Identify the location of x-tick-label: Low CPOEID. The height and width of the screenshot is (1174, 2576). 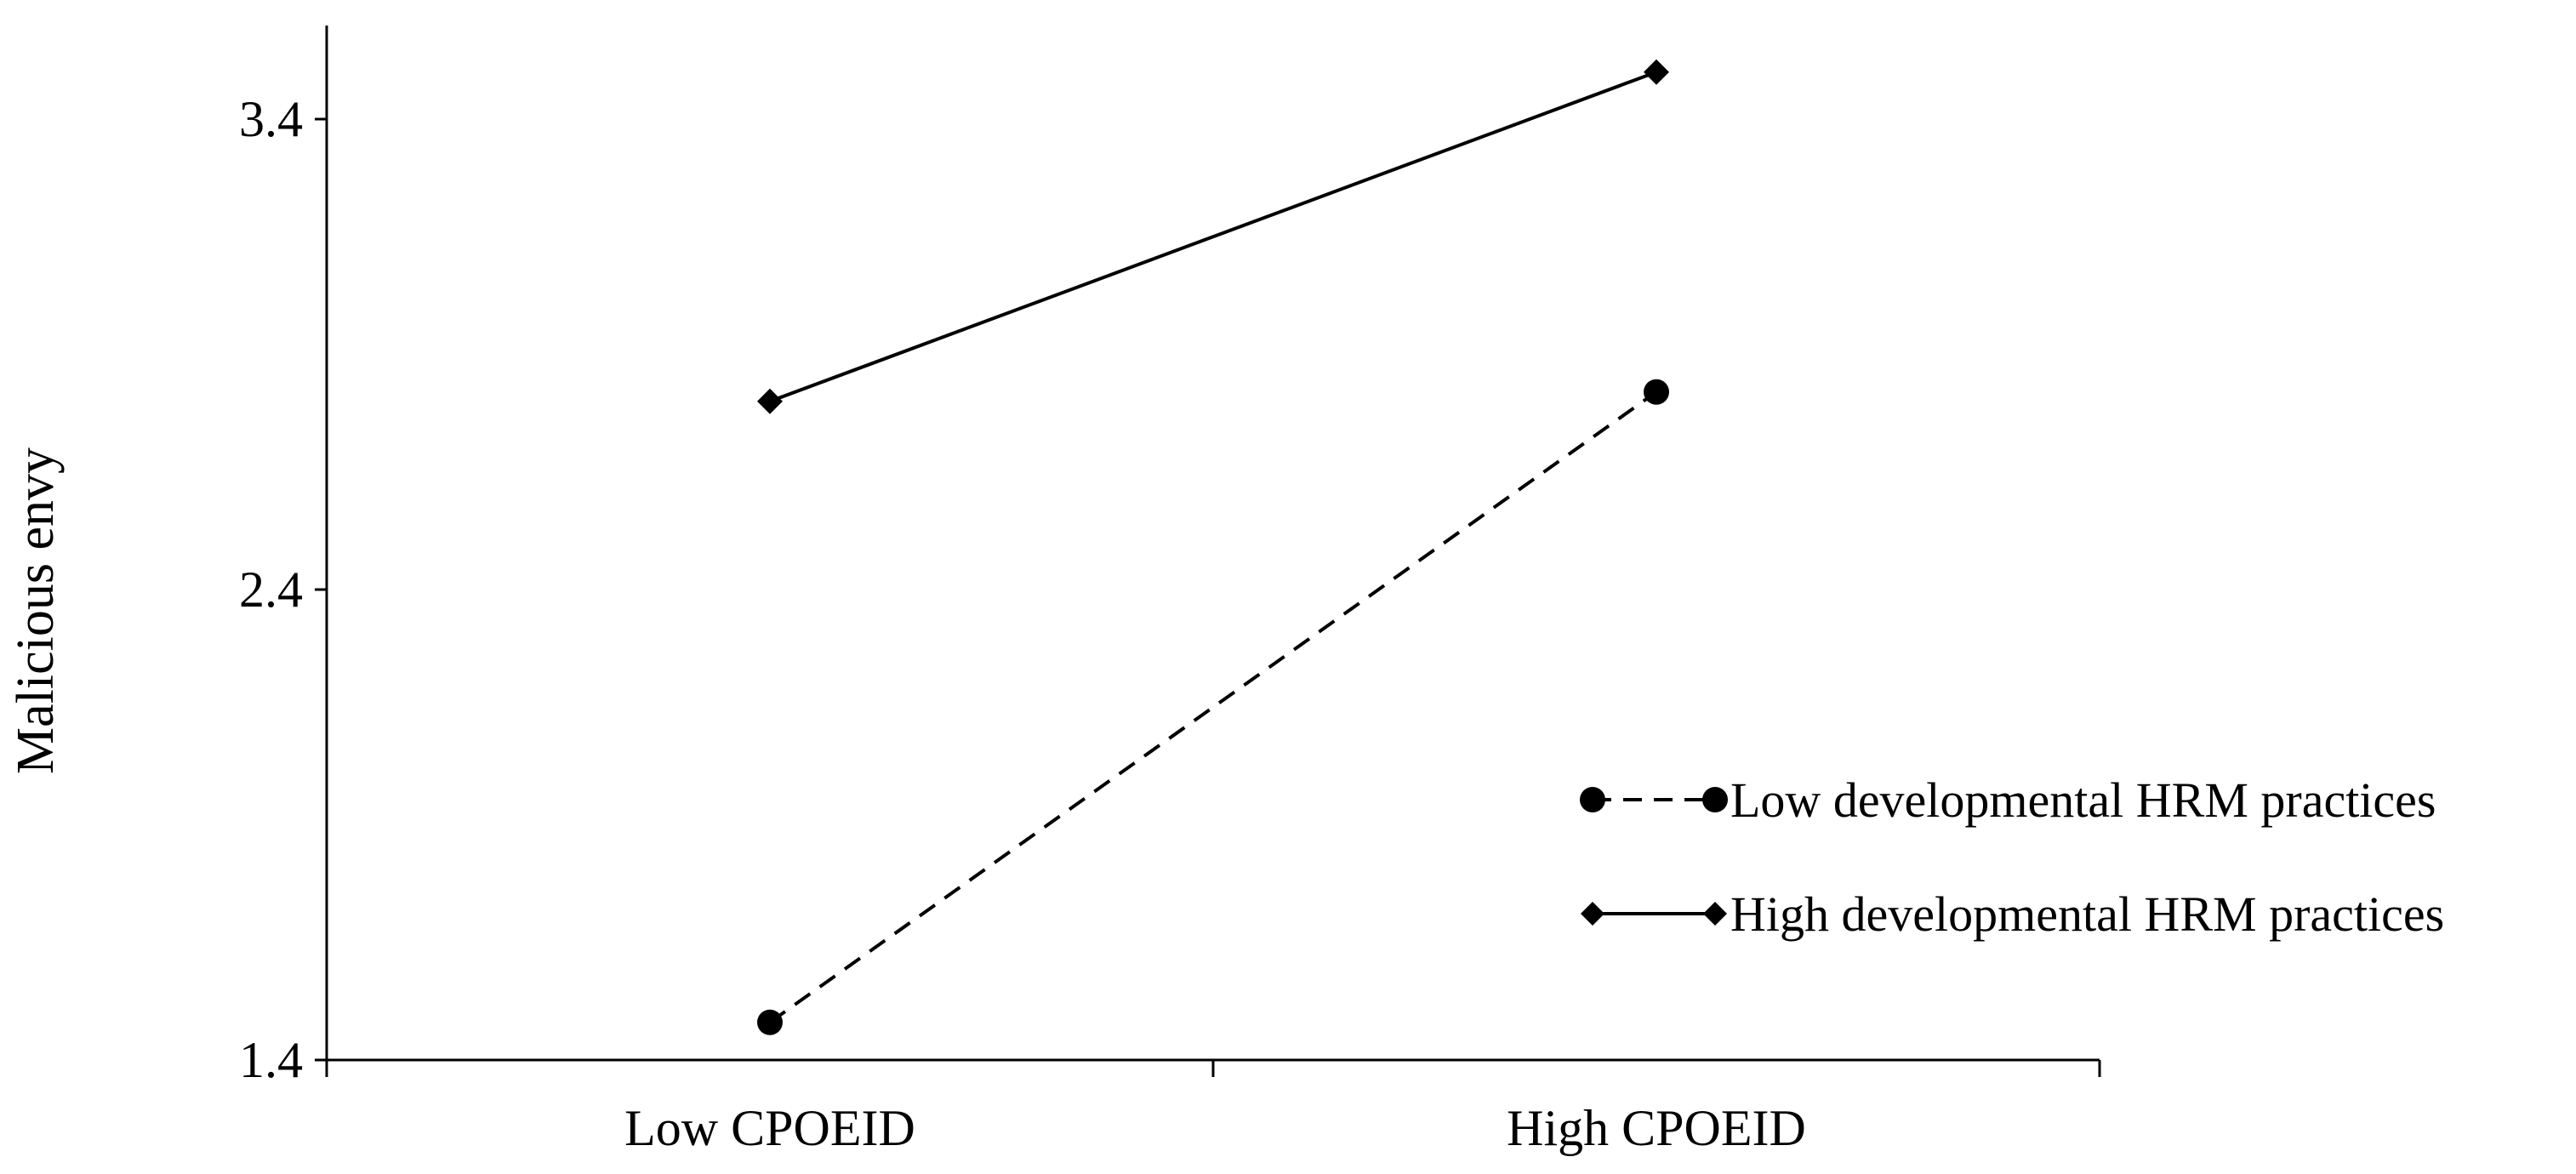
(769, 1128).